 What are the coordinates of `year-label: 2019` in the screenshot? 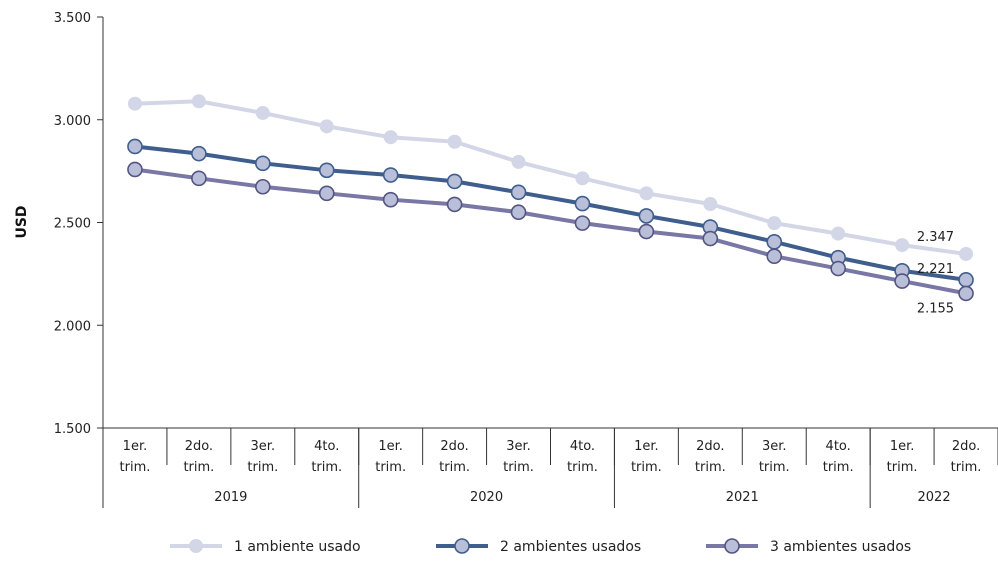 It's located at (230, 497).